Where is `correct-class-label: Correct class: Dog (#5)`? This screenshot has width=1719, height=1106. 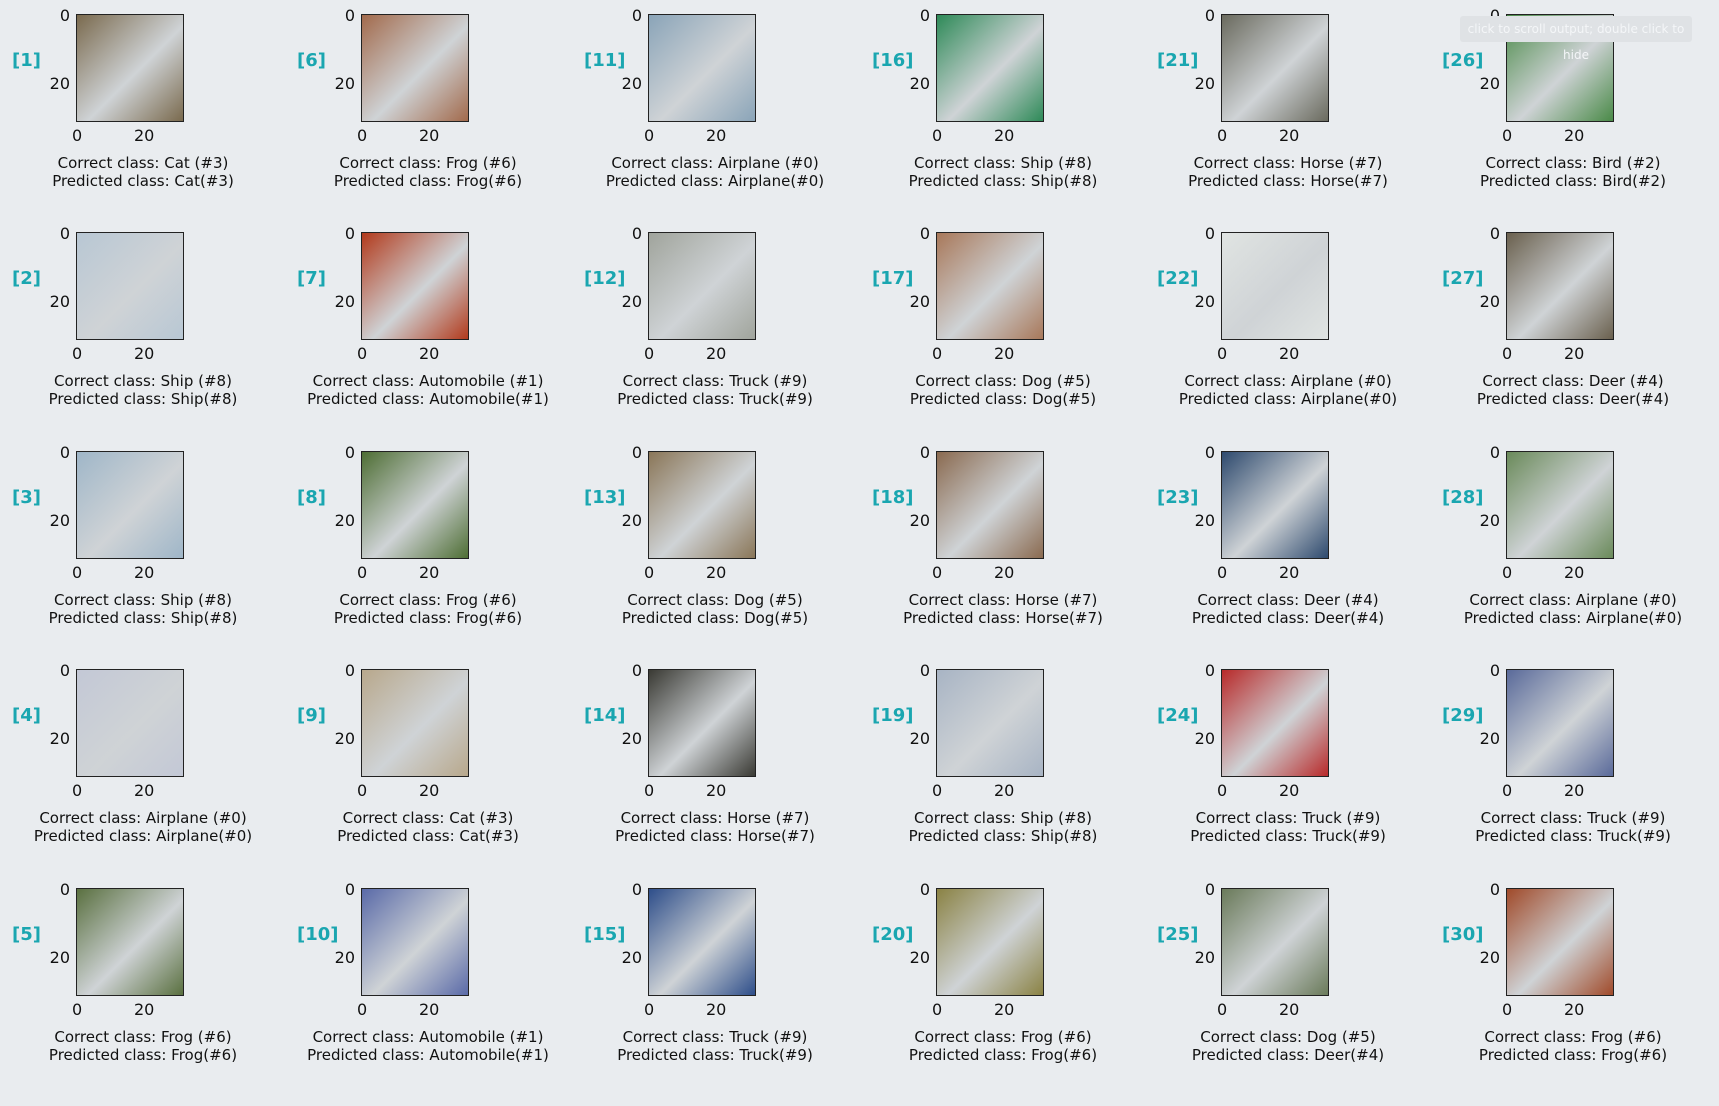
correct-class-label: Correct class: Dog (#5) is located at coordinates (1288, 1037).